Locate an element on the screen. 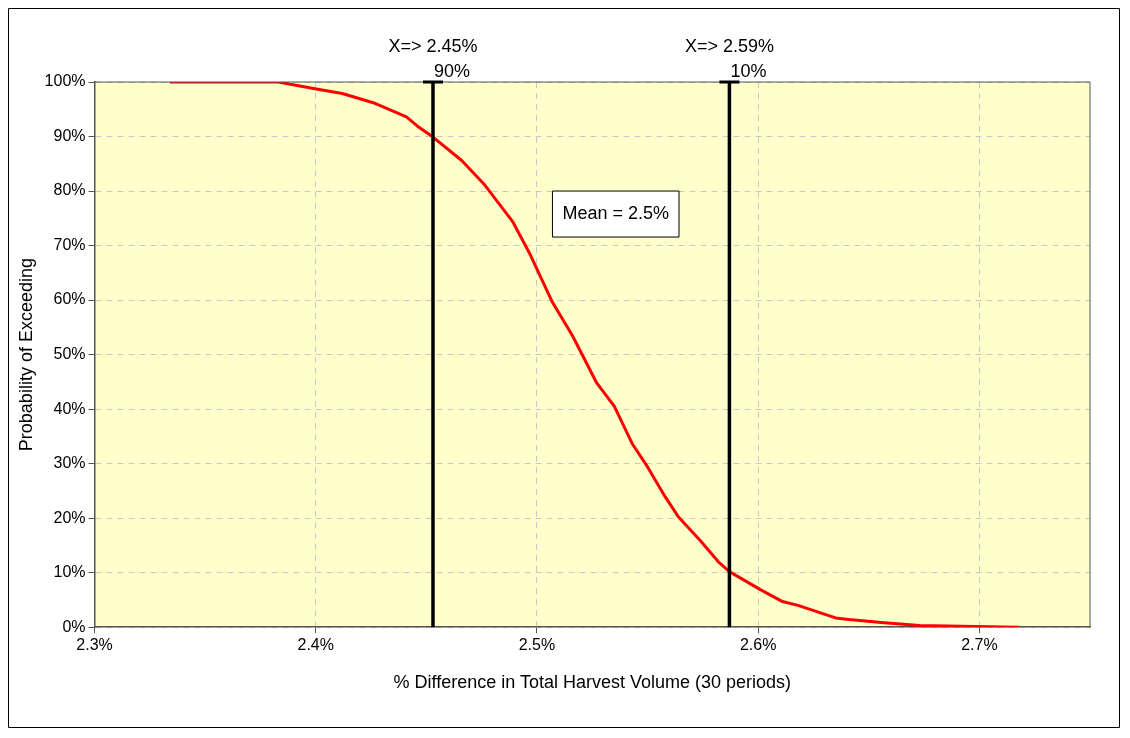  x-tick-label: 2.7% is located at coordinates (979, 645).